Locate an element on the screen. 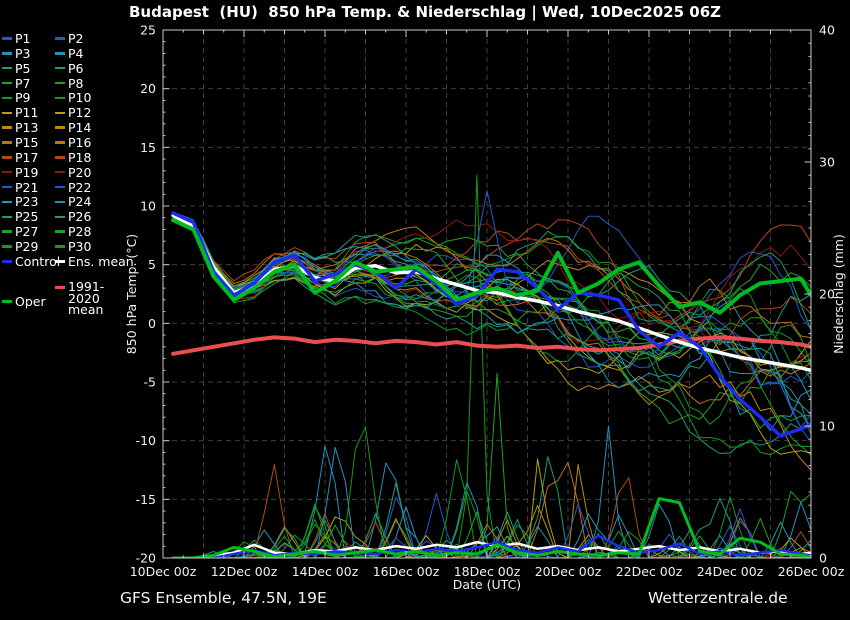 Image resolution: width=850 pixels, height=620 pixels. legend-item-p4: P4 is located at coordinates (69, 53).